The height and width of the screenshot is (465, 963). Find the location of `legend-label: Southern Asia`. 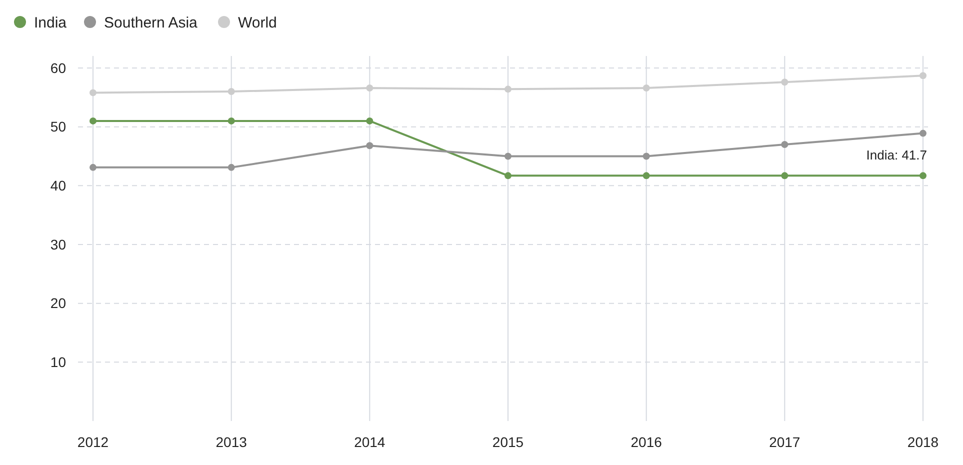

legend-label: Southern Asia is located at coordinates (151, 23).